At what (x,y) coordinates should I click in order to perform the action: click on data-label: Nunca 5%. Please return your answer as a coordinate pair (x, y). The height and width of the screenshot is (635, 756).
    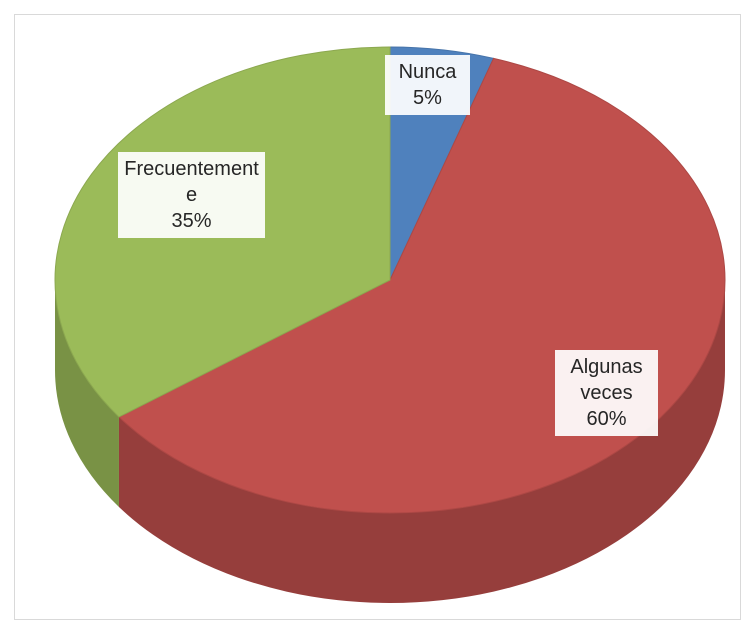
    Looking at the image, I should click on (427, 85).